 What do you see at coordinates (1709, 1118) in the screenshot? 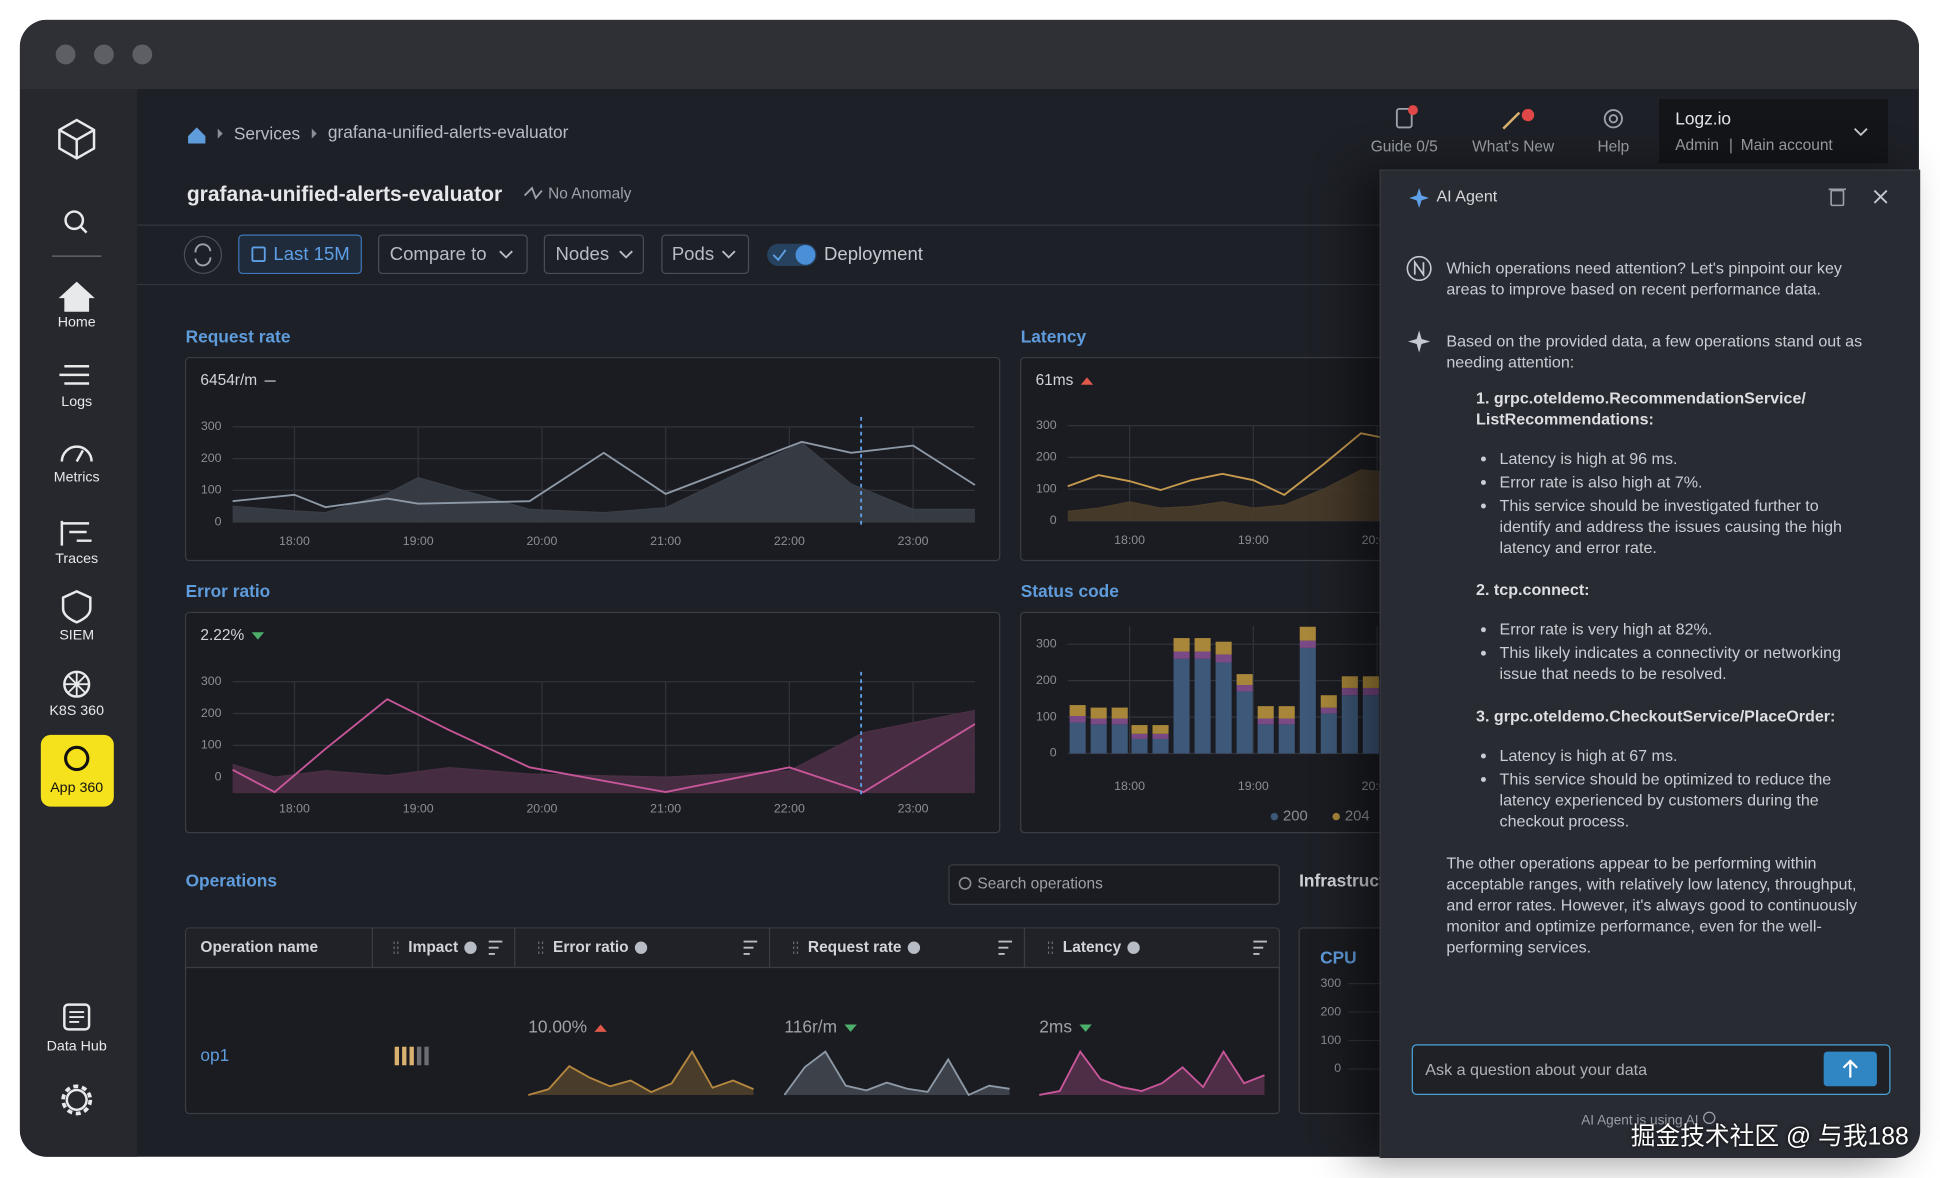
I see `info-icon` at bounding box center [1709, 1118].